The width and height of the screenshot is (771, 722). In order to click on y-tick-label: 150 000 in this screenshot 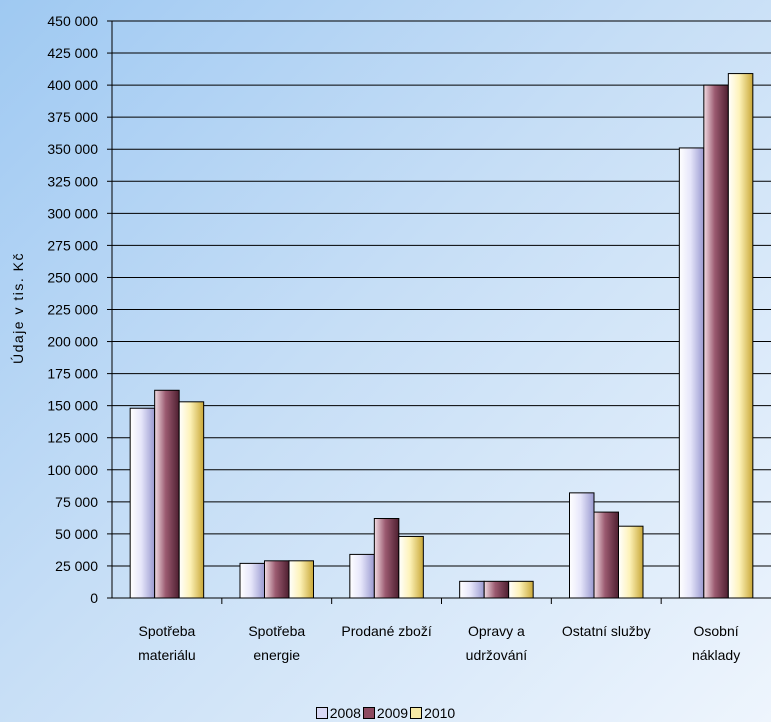, I will do `click(72, 406)`.